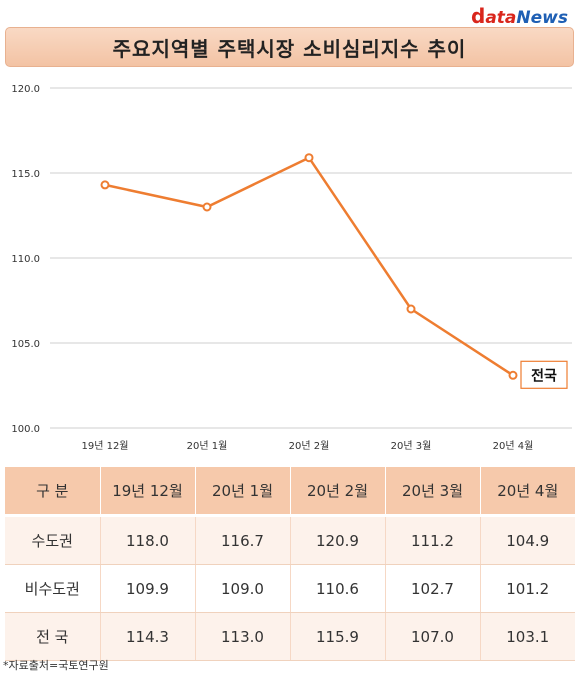 The width and height of the screenshot is (580, 681). I want to click on x-tick-label: 20년 1월, so click(207, 446).